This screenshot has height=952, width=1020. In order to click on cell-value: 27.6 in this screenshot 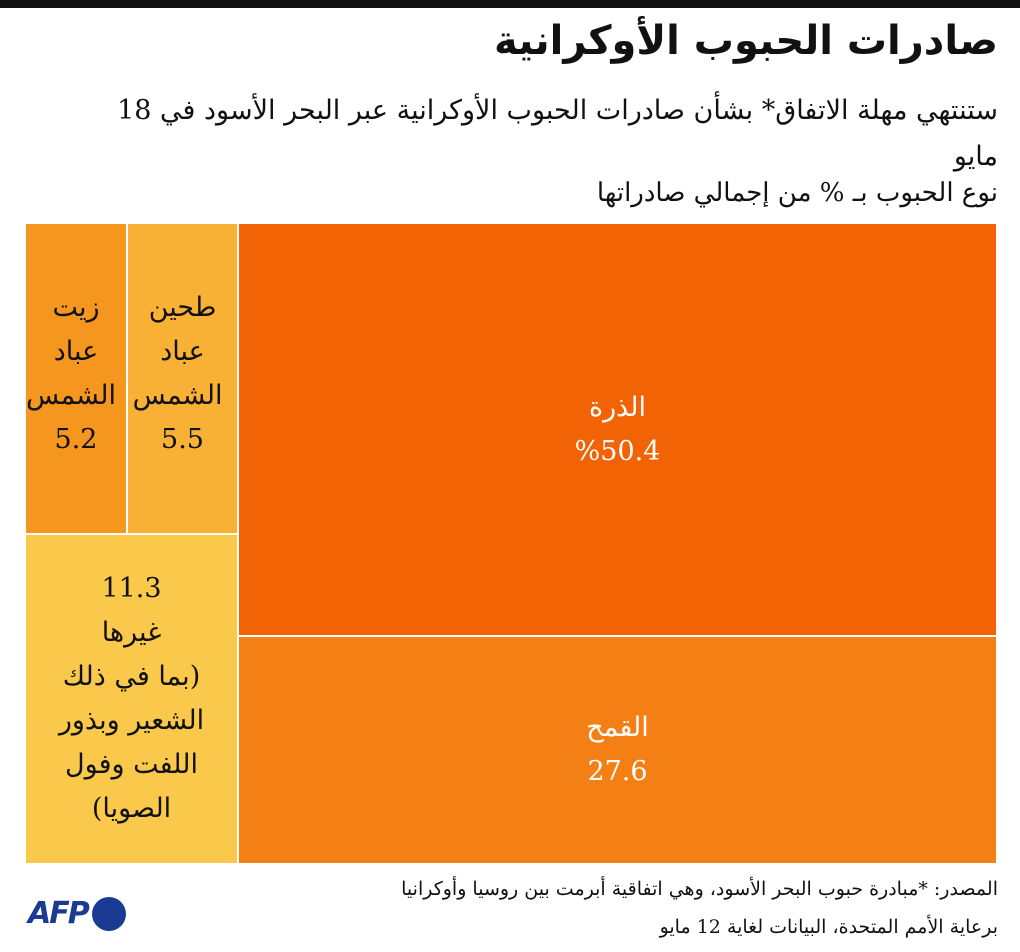, I will do `click(617, 771)`.